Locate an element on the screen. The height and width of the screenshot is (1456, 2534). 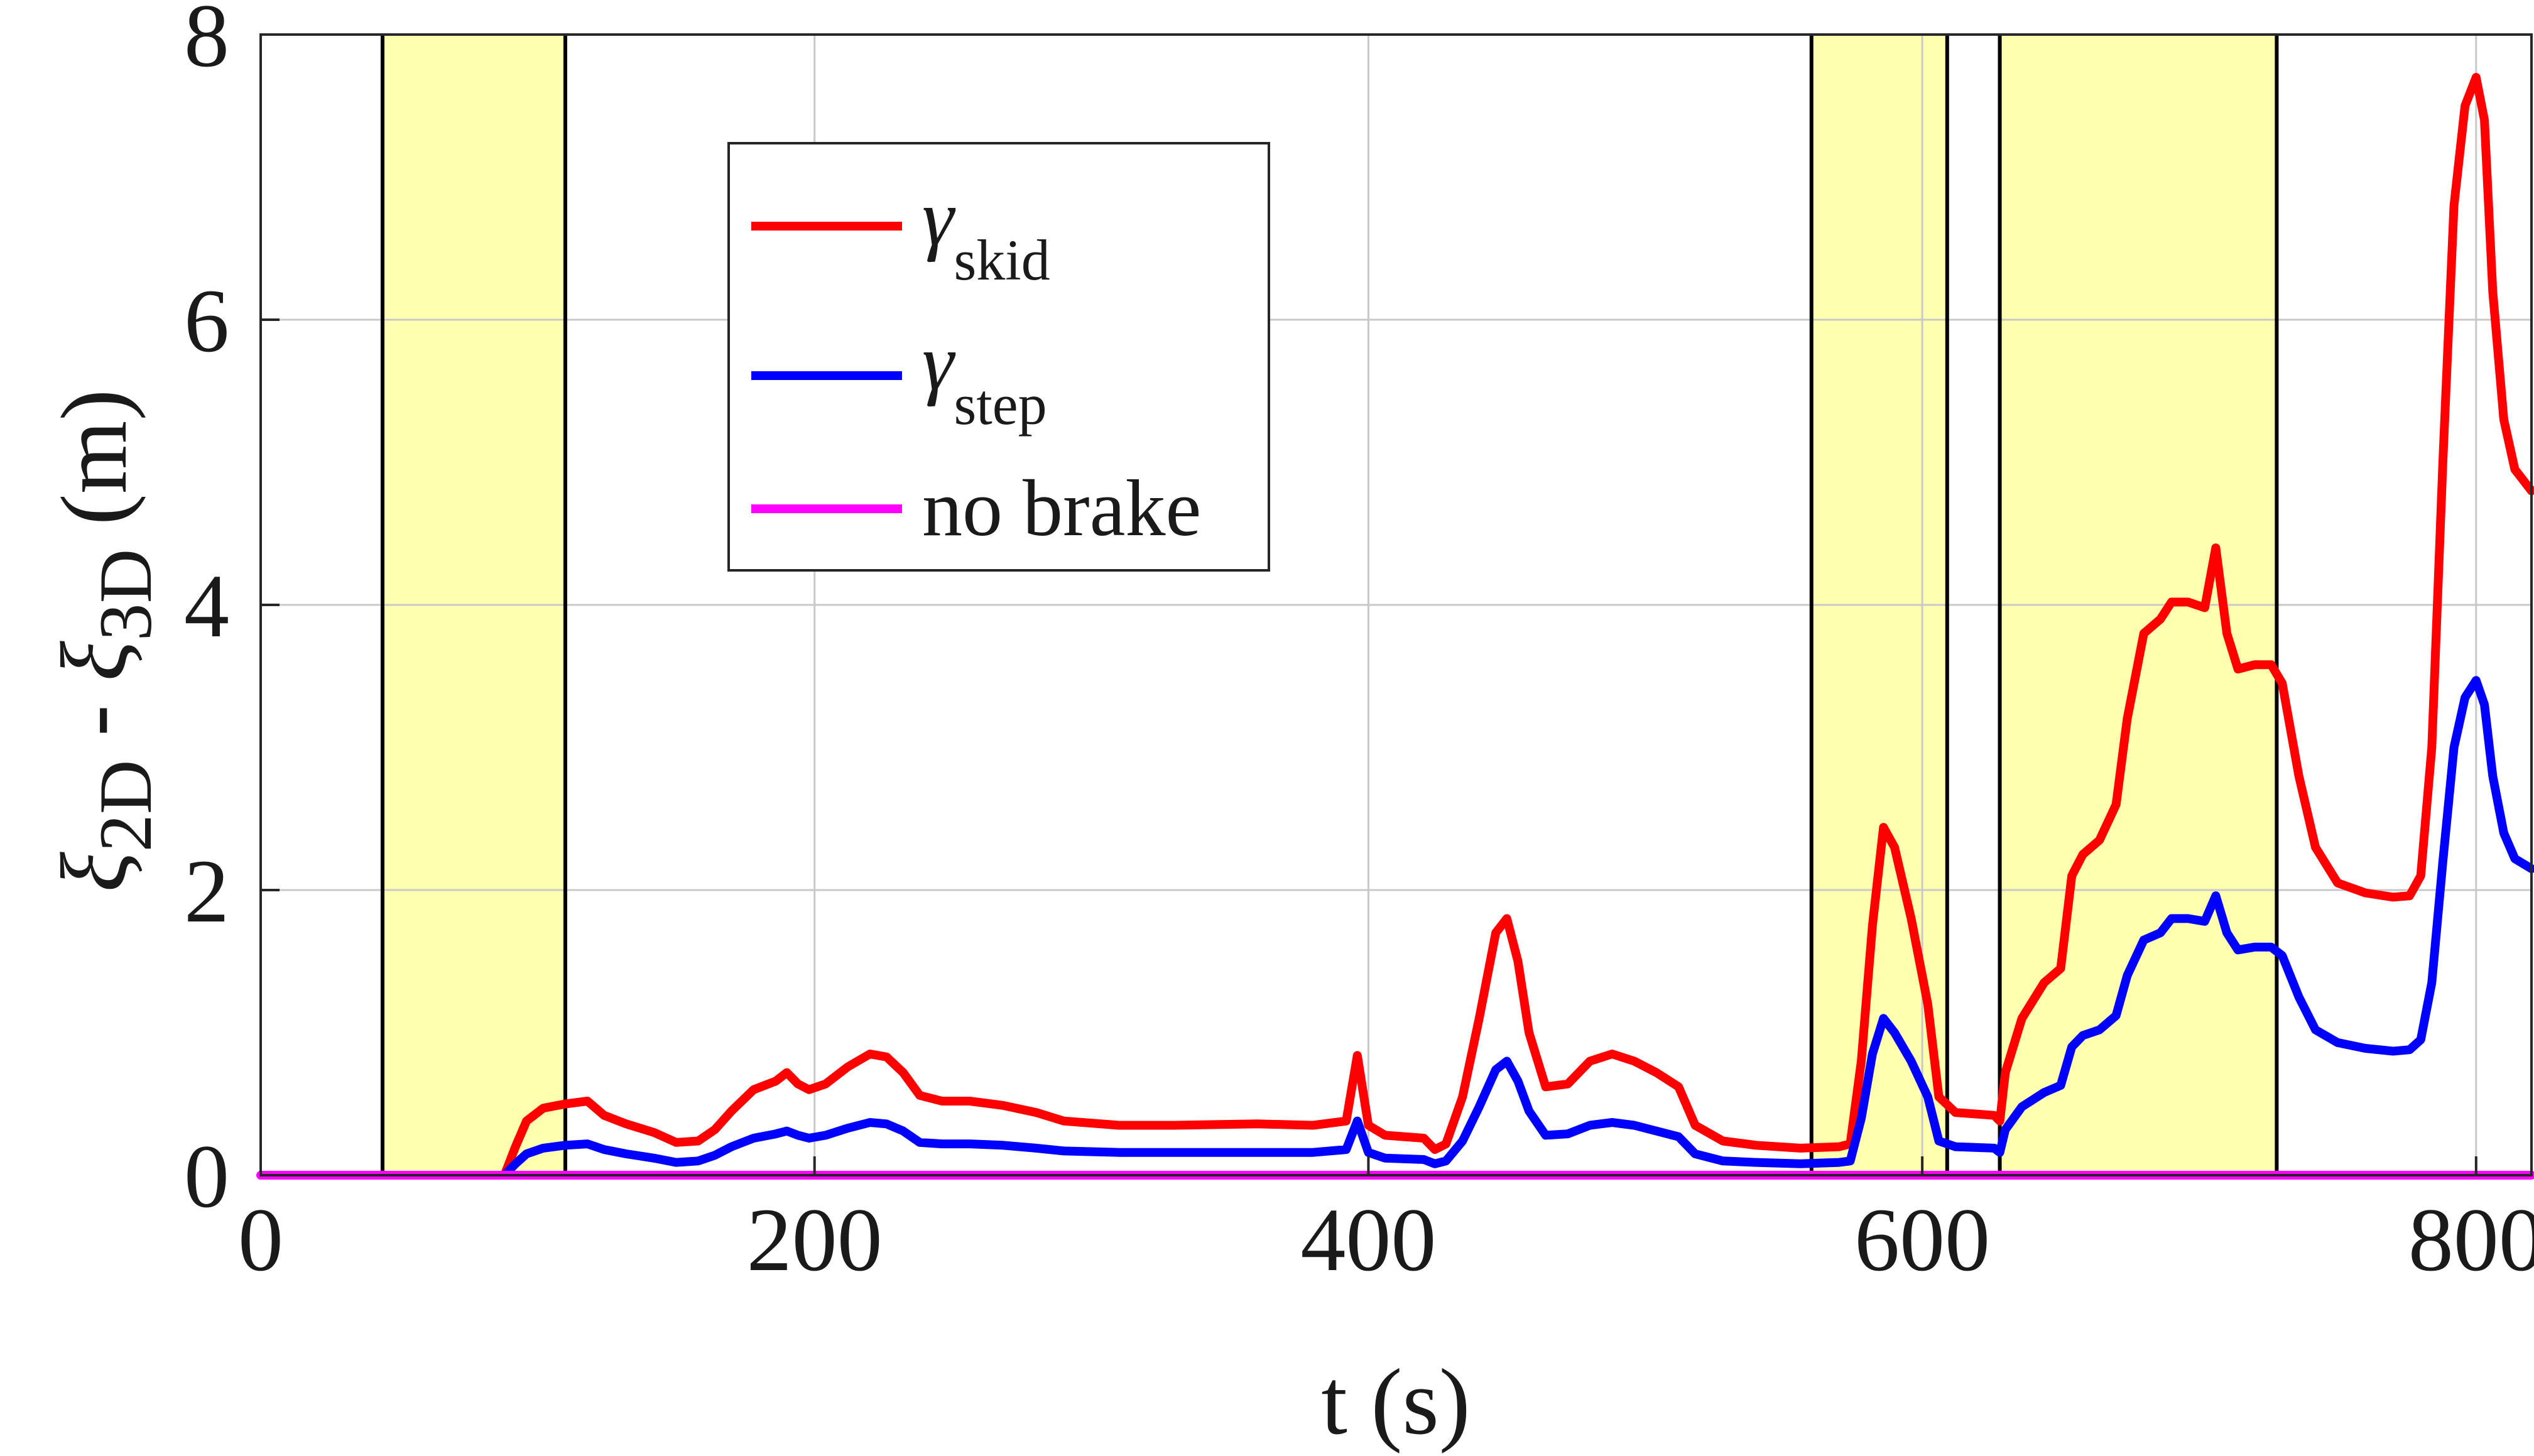
legend-label-skid: γskid is located at coordinates (986, 232).